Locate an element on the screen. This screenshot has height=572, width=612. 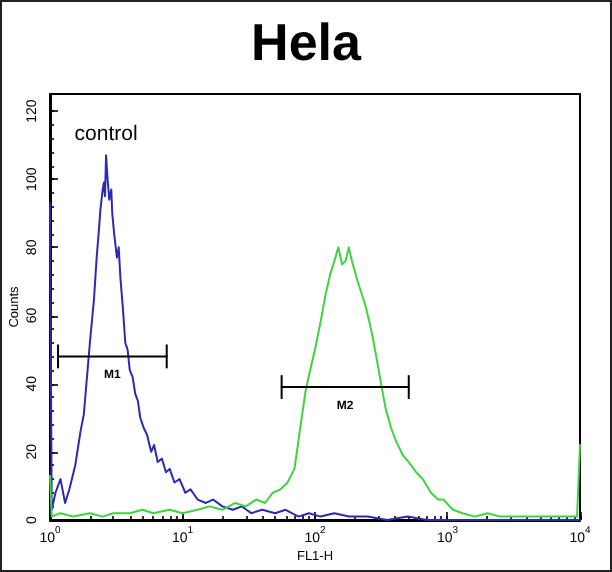
series-label: control is located at coordinates (106, 134).